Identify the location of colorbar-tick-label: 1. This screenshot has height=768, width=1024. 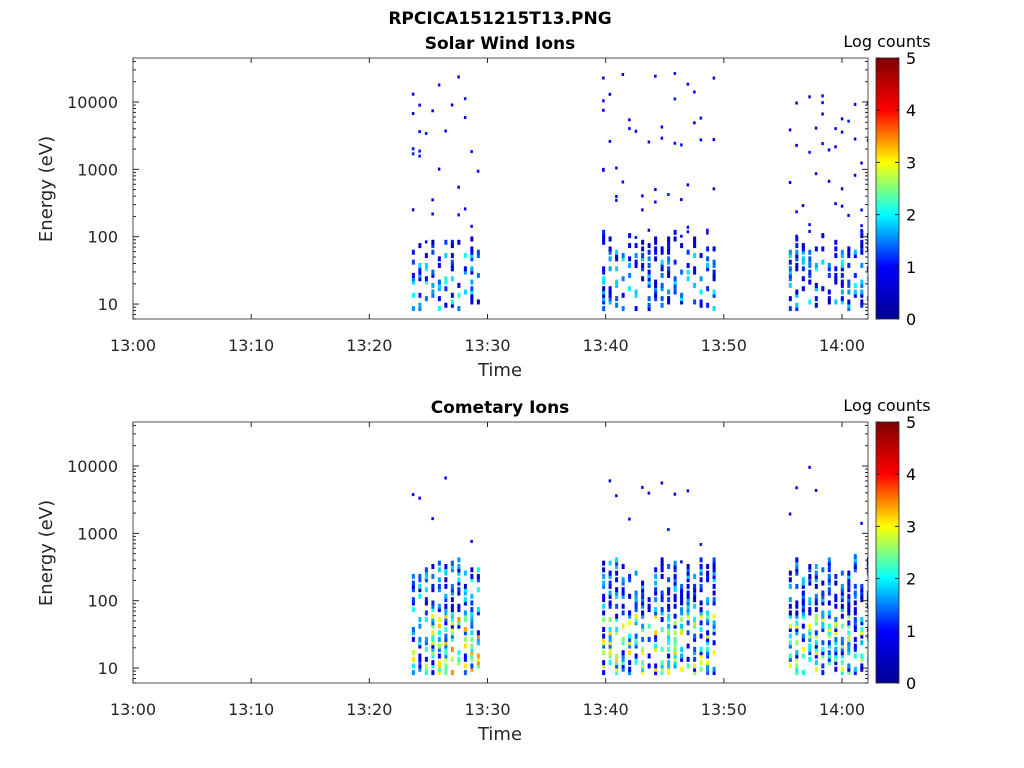
(911, 267).